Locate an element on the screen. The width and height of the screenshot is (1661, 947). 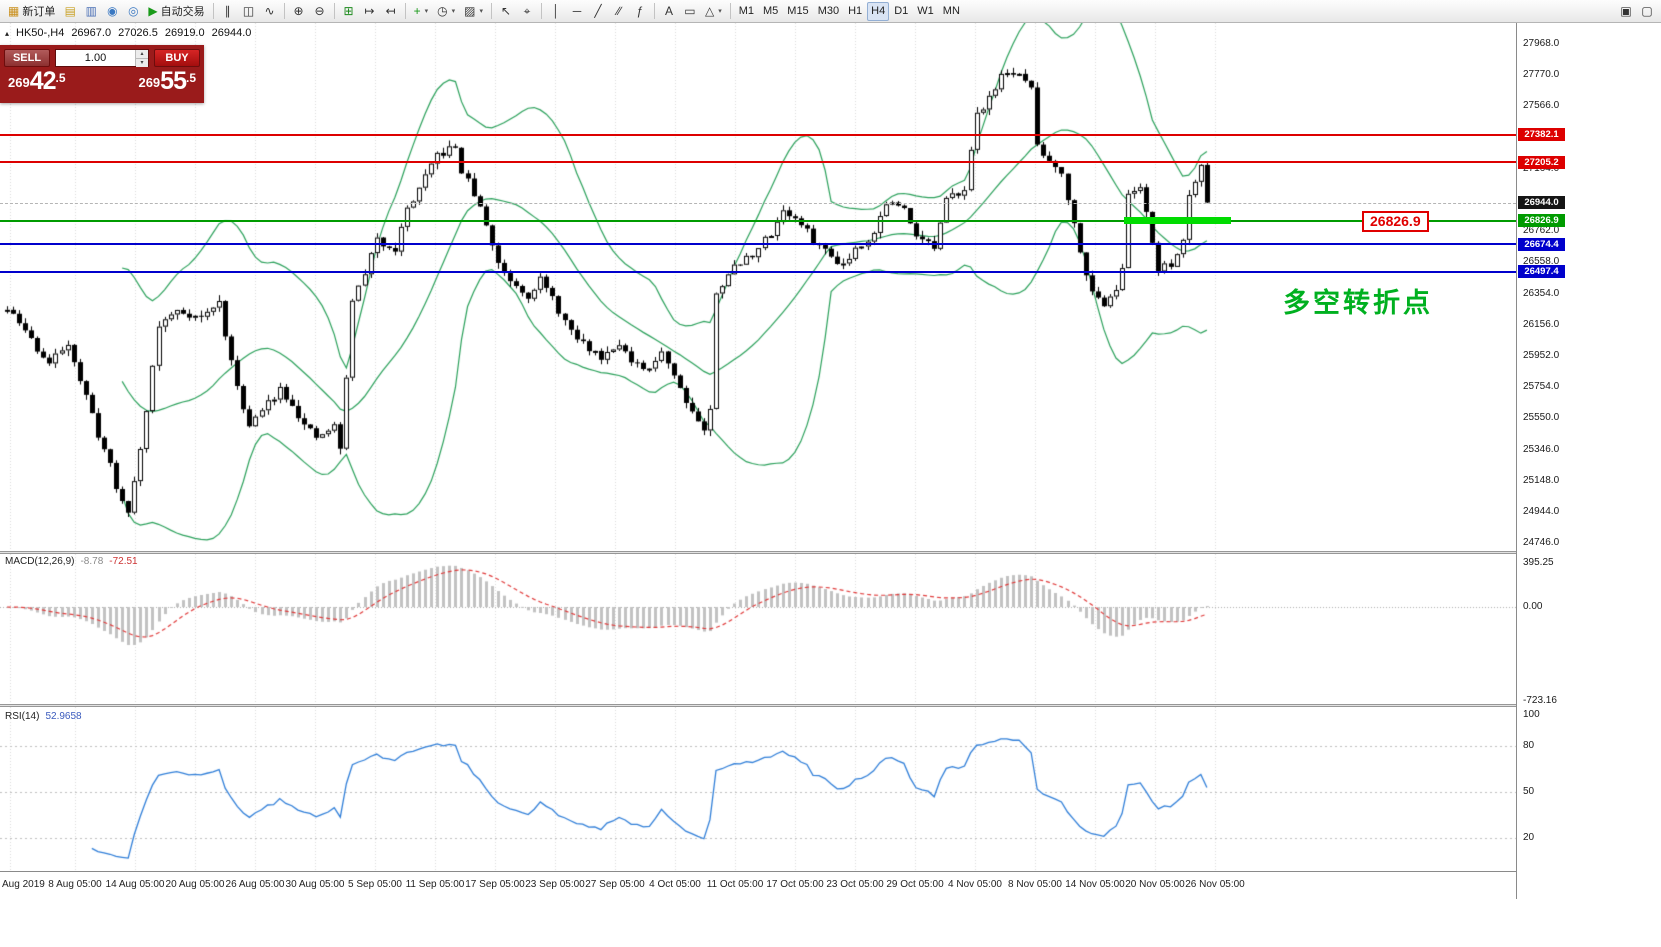
price-tag-label: 26826.9 is located at coordinates (1395, 221).